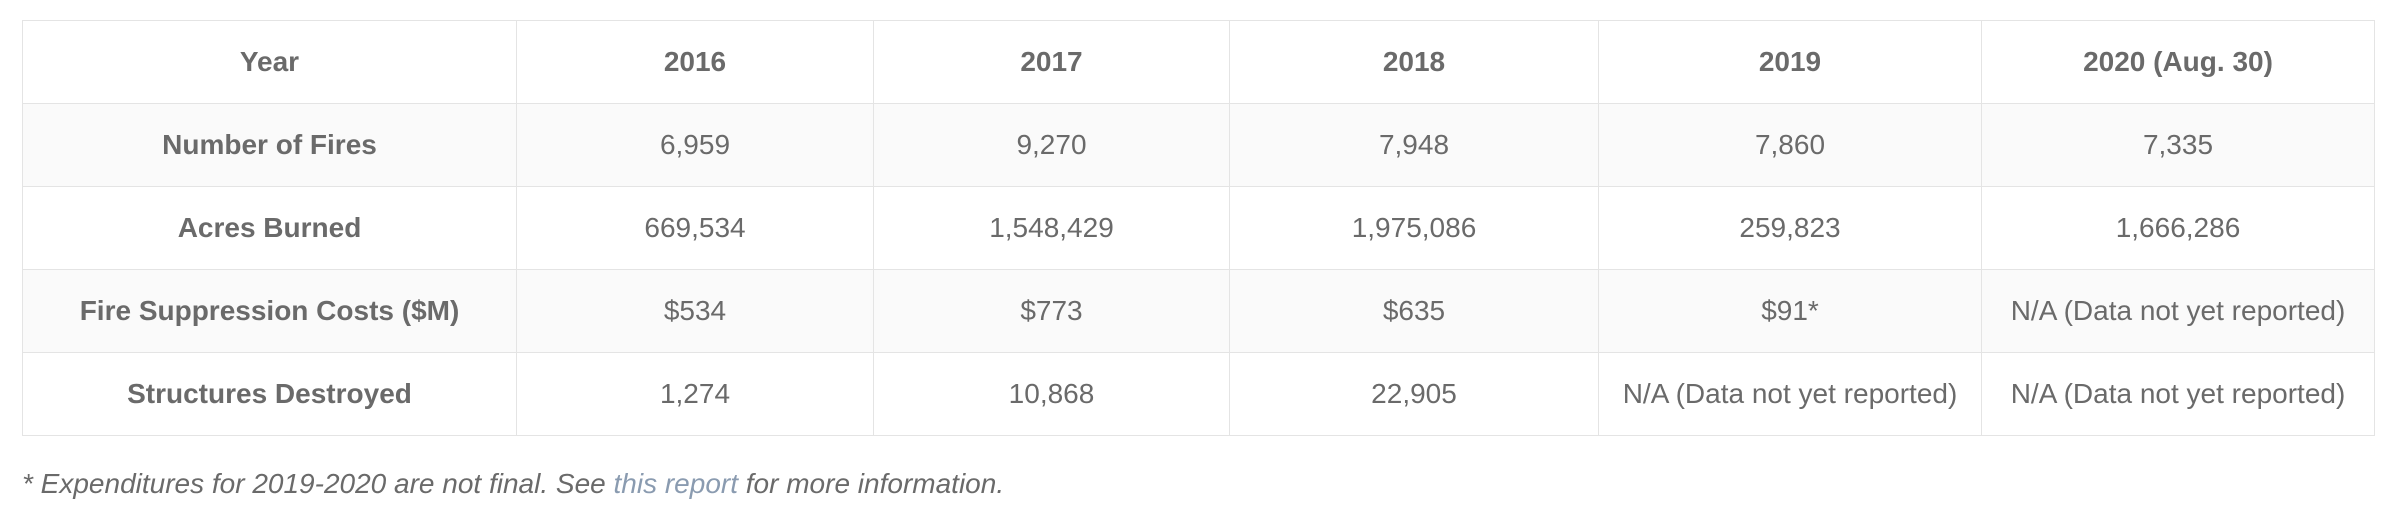 The width and height of the screenshot is (2398, 526). I want to click on table-cell: 10,868, so click(1051, 394).